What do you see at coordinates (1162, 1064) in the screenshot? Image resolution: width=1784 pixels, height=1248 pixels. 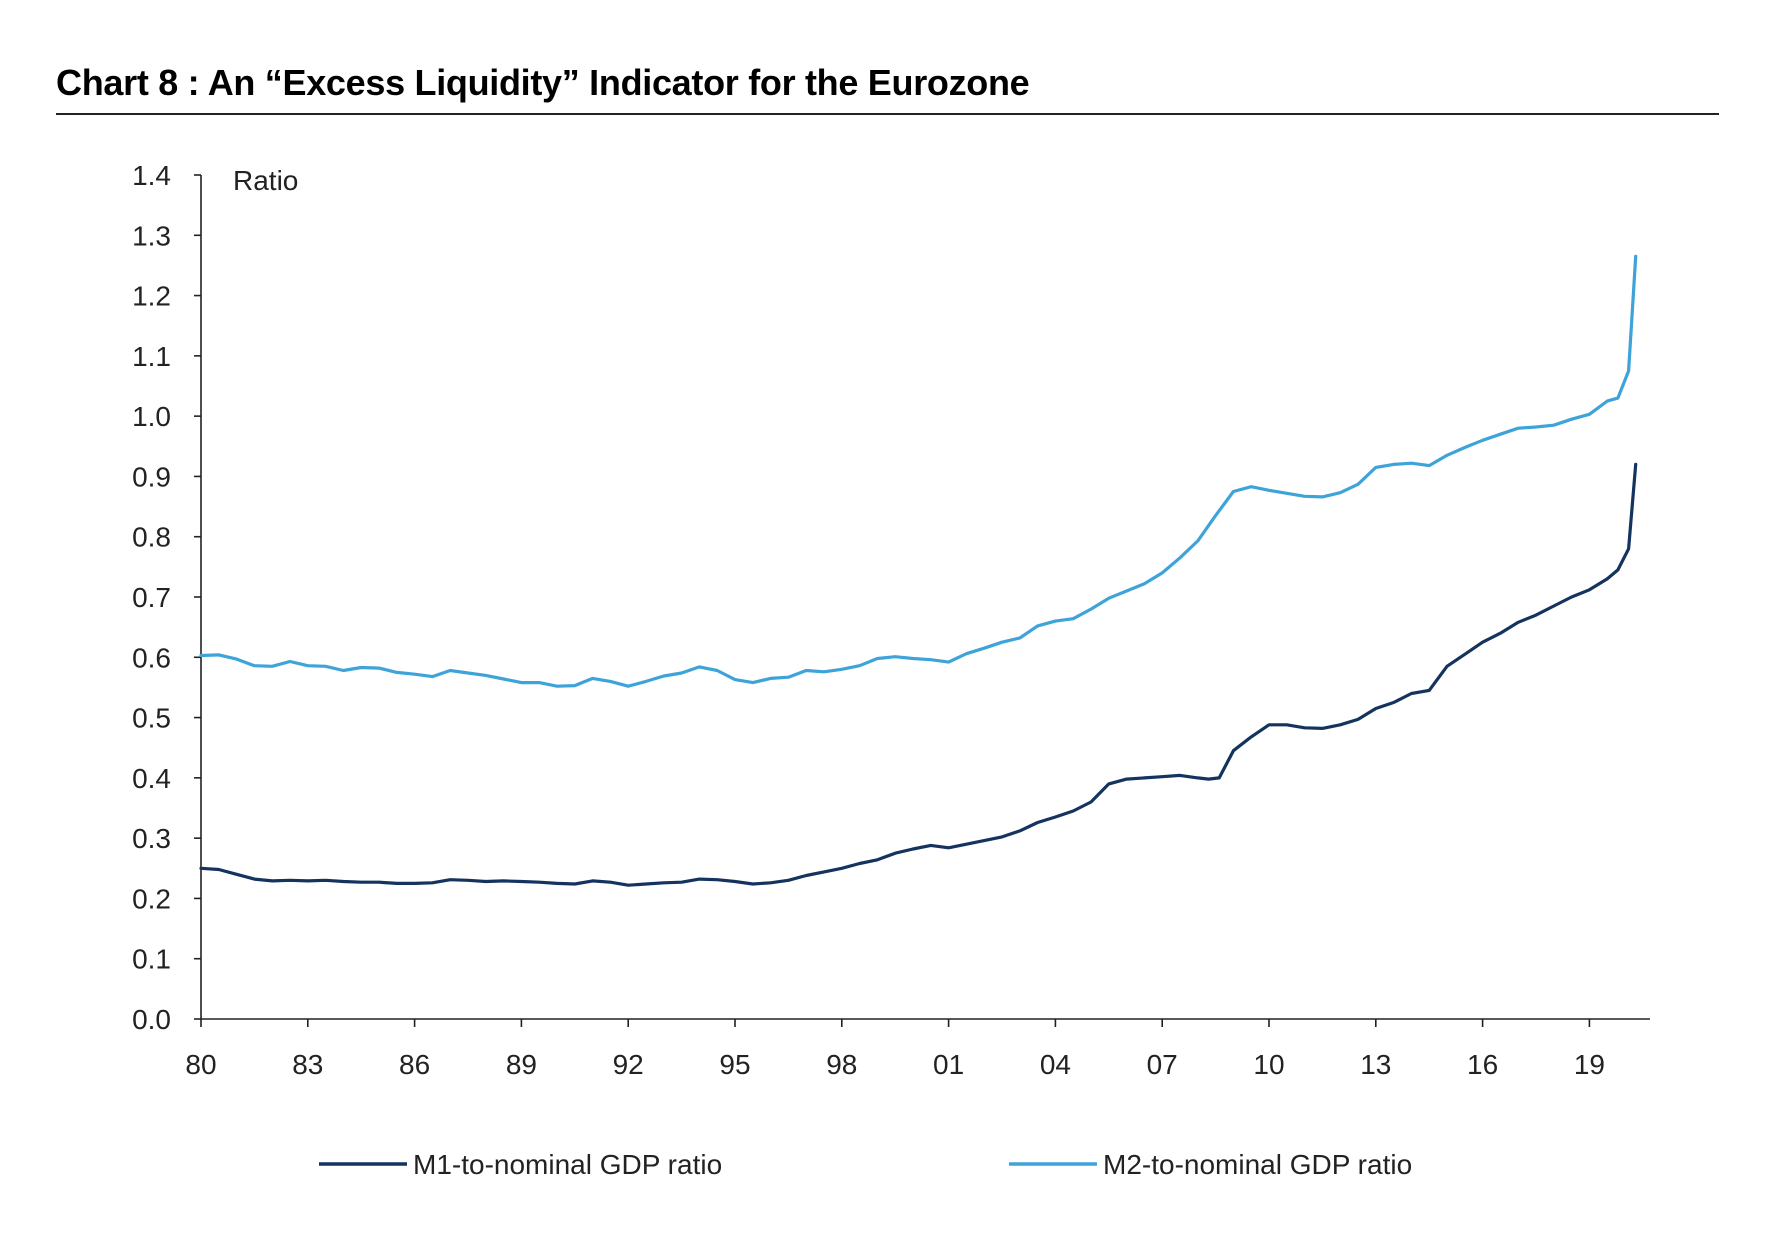 I see `x-tick-label: 07` at bounding box center [1162, 1064].